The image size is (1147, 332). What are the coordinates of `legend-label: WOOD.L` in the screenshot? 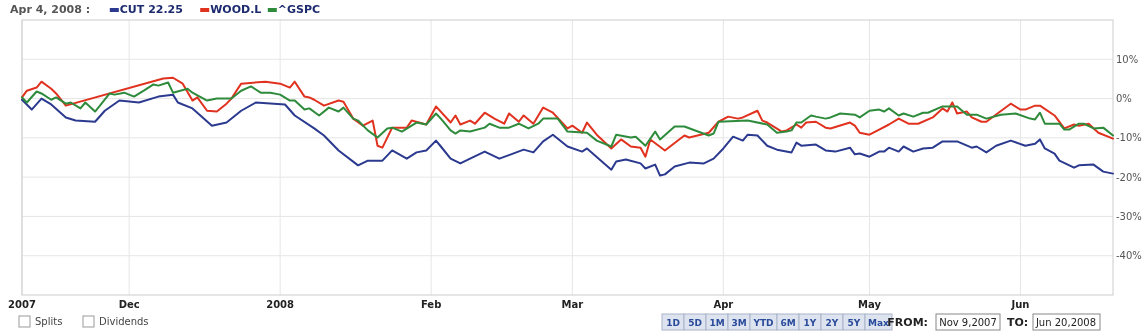 It's located at (236, 9).